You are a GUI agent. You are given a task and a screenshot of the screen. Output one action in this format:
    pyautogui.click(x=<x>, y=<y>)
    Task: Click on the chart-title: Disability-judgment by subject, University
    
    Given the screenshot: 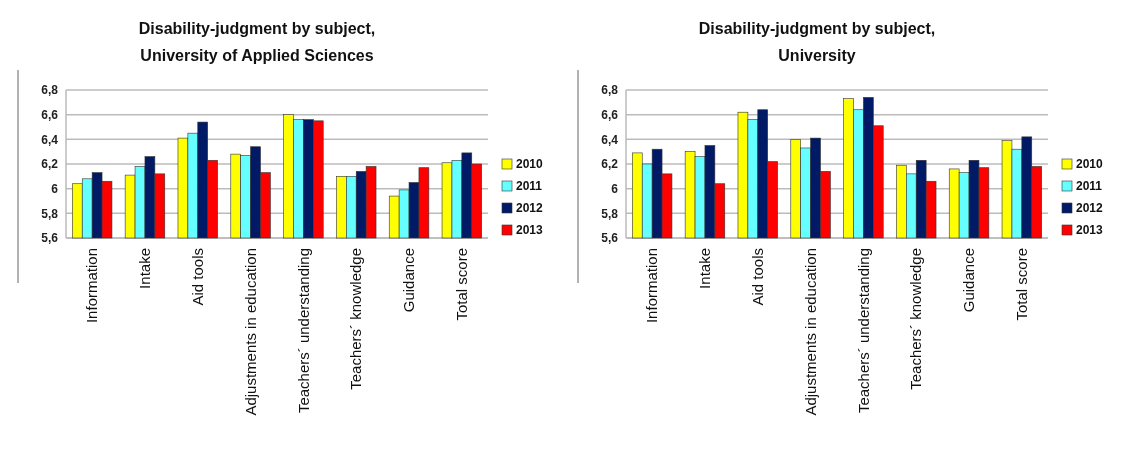 What is the action you would take?
    pyautogui.click(x=817, y=42)
    